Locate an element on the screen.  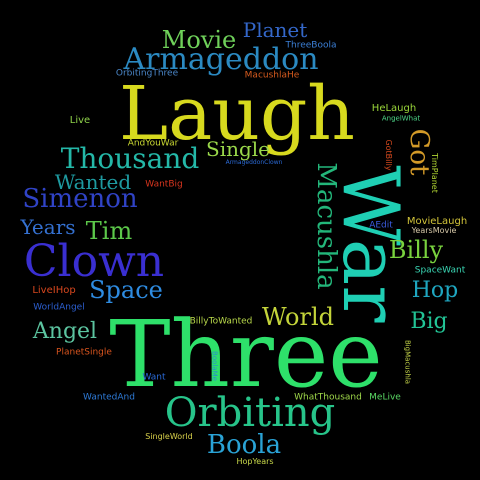
word-boola: Boola is located at coordinates (244, 445).